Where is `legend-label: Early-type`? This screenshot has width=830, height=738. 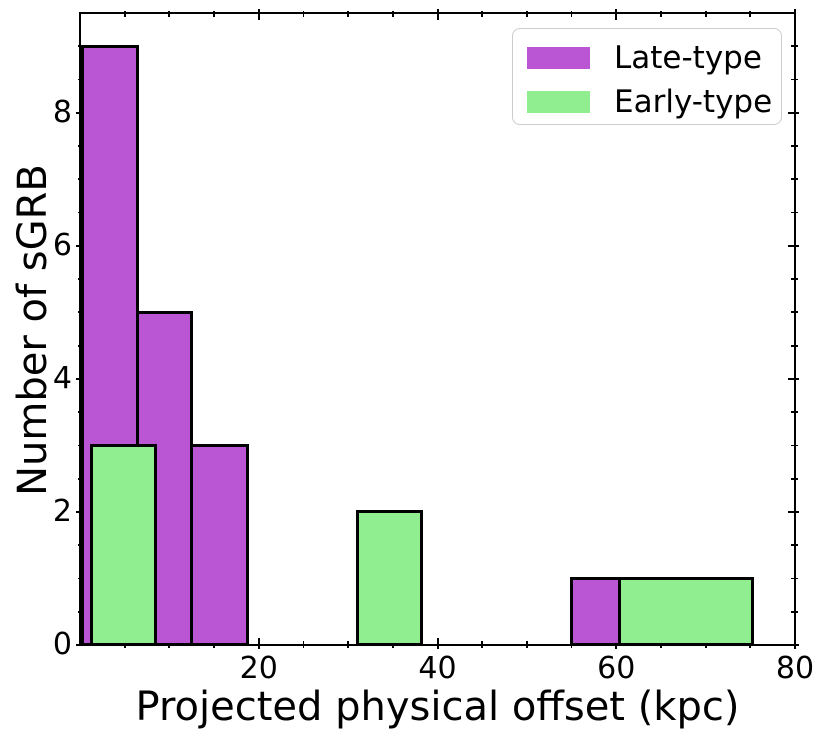
legend-label: Early-type is located at coordinates (693, 102).